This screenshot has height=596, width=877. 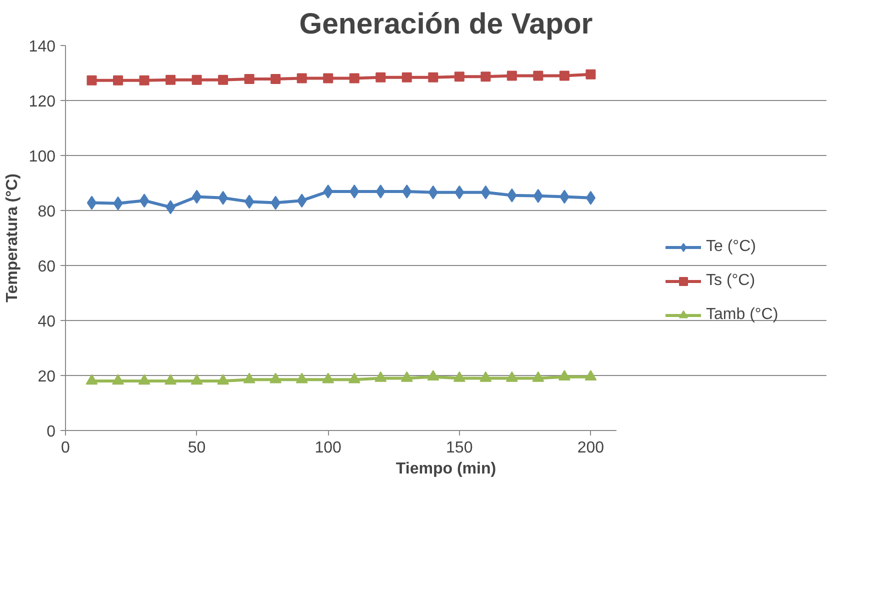 What do you see at coordinates (731, 281) in the screenshot?
I see `legend-label: Ts (°C)` at bounding box center [731, 281].